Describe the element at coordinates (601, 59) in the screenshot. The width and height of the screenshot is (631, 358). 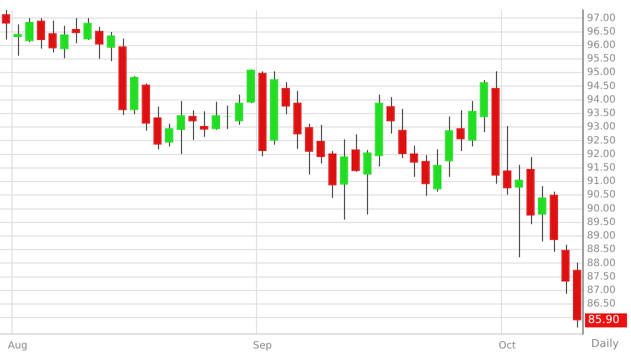
I see `y-tick-label: 95.50` at that location.